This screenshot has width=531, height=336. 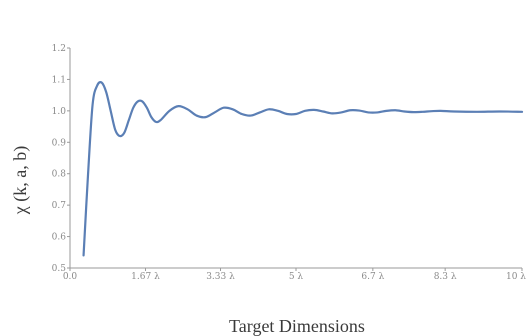 What do you see at coordinates (445, 277) in the screenshot?
I see `x-tick-label: 8.3 λ` at bounding box center [445, 277].